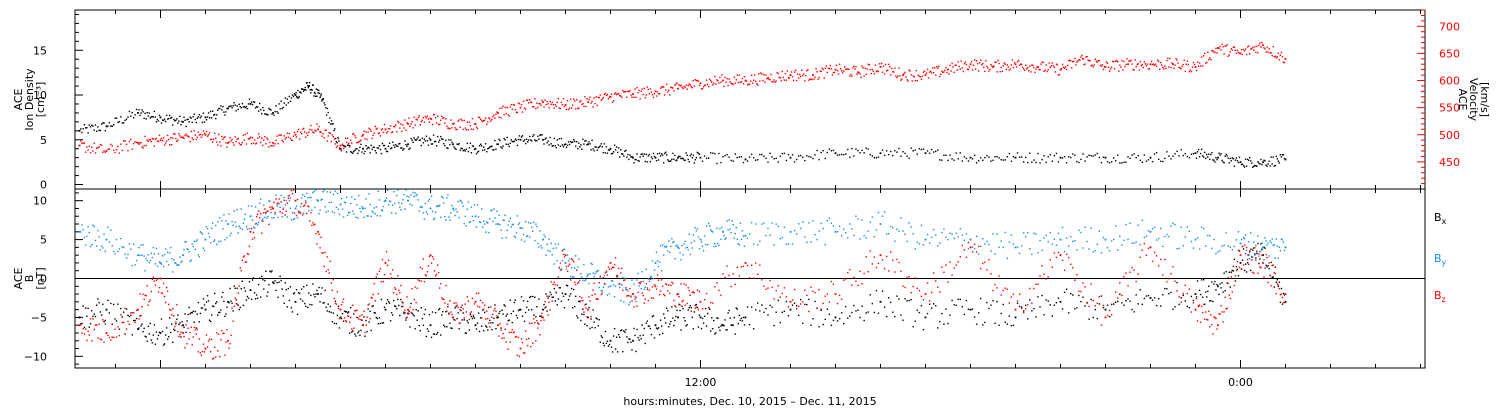  I want to click on velocity-point, so click(880, 67).